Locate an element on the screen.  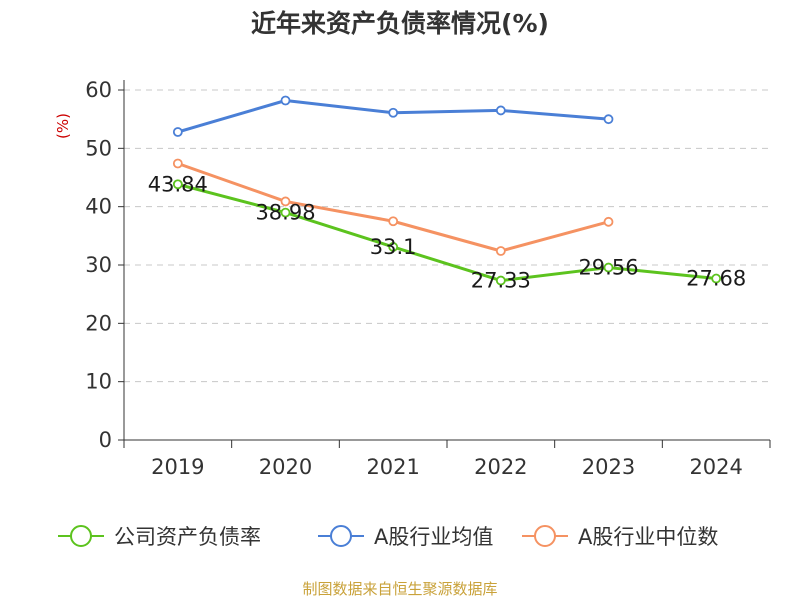
data-label: 38.98 is located at coordinates (285, 213).